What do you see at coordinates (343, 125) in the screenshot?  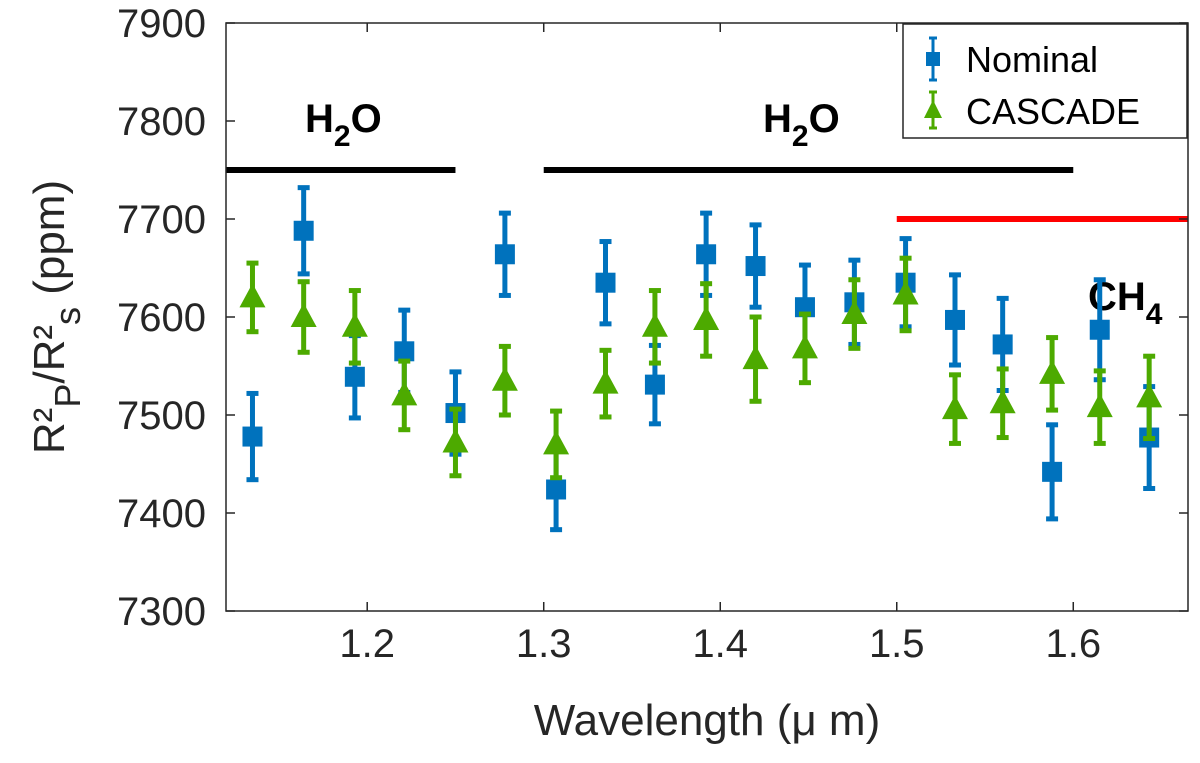 I see `h2o-band-left-label: H2O` at bounding box center [343, 125].